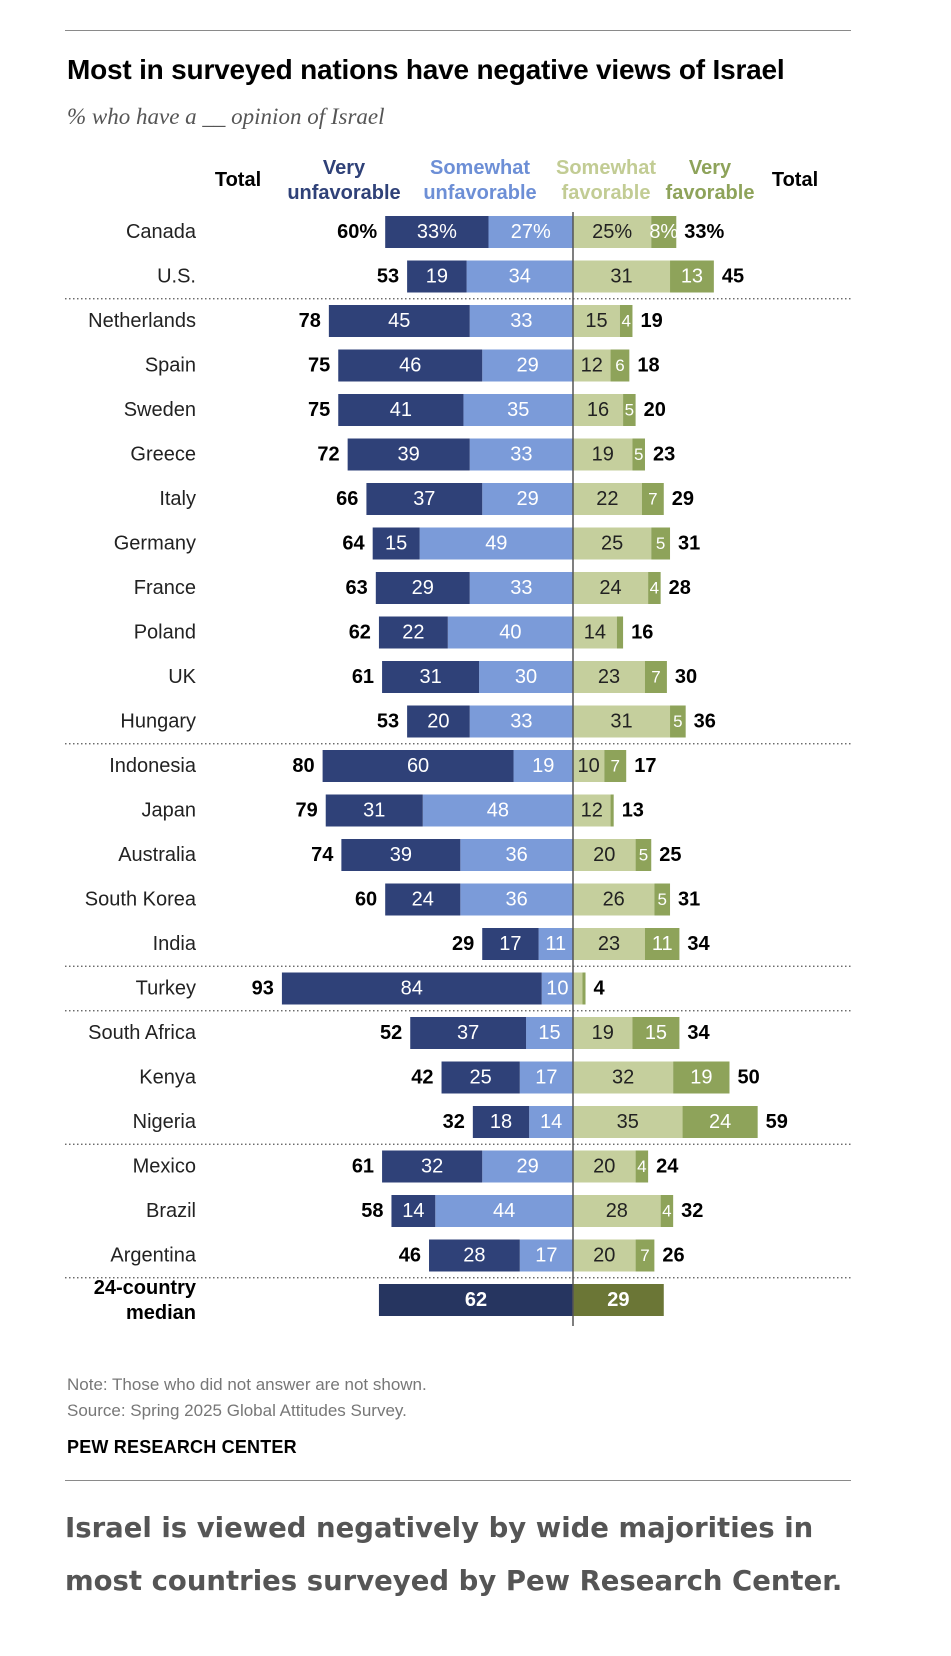  I want to click on top-rule, so click(458, 30).